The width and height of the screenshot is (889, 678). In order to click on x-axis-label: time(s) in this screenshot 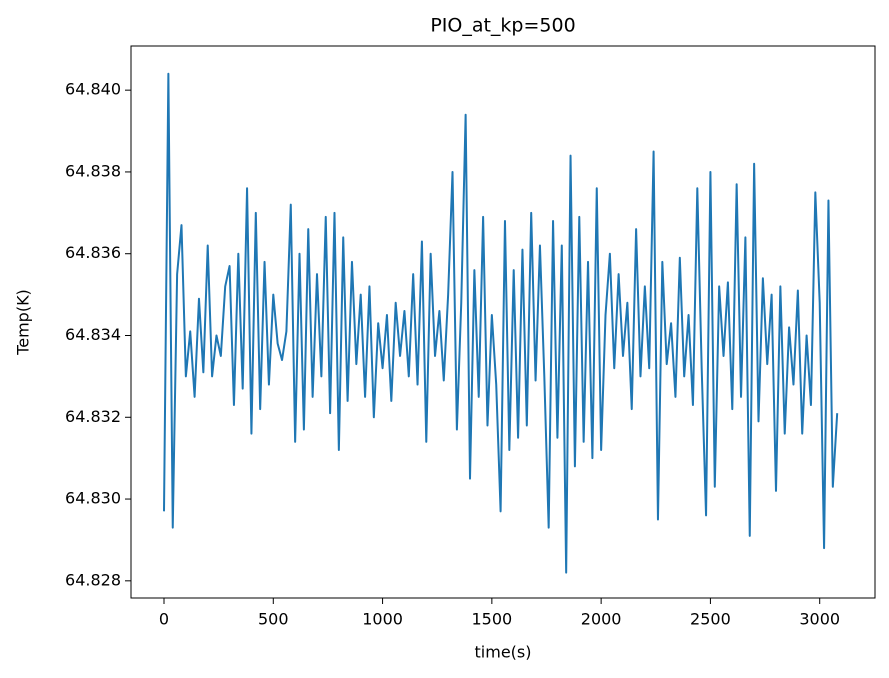, I will do `click(503, 652)`.